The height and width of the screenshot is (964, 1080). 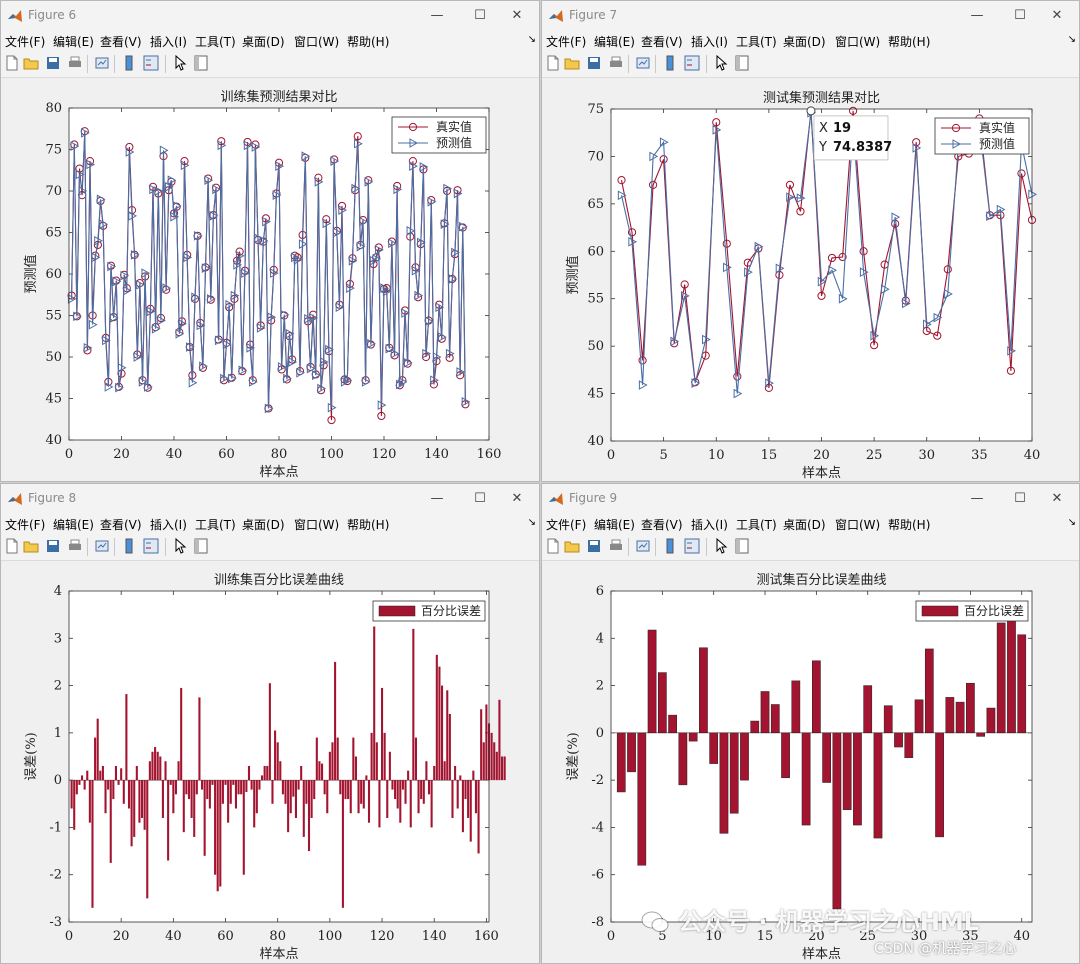 I want to click on y-tick-label: 40, so click(x=595, y=441).